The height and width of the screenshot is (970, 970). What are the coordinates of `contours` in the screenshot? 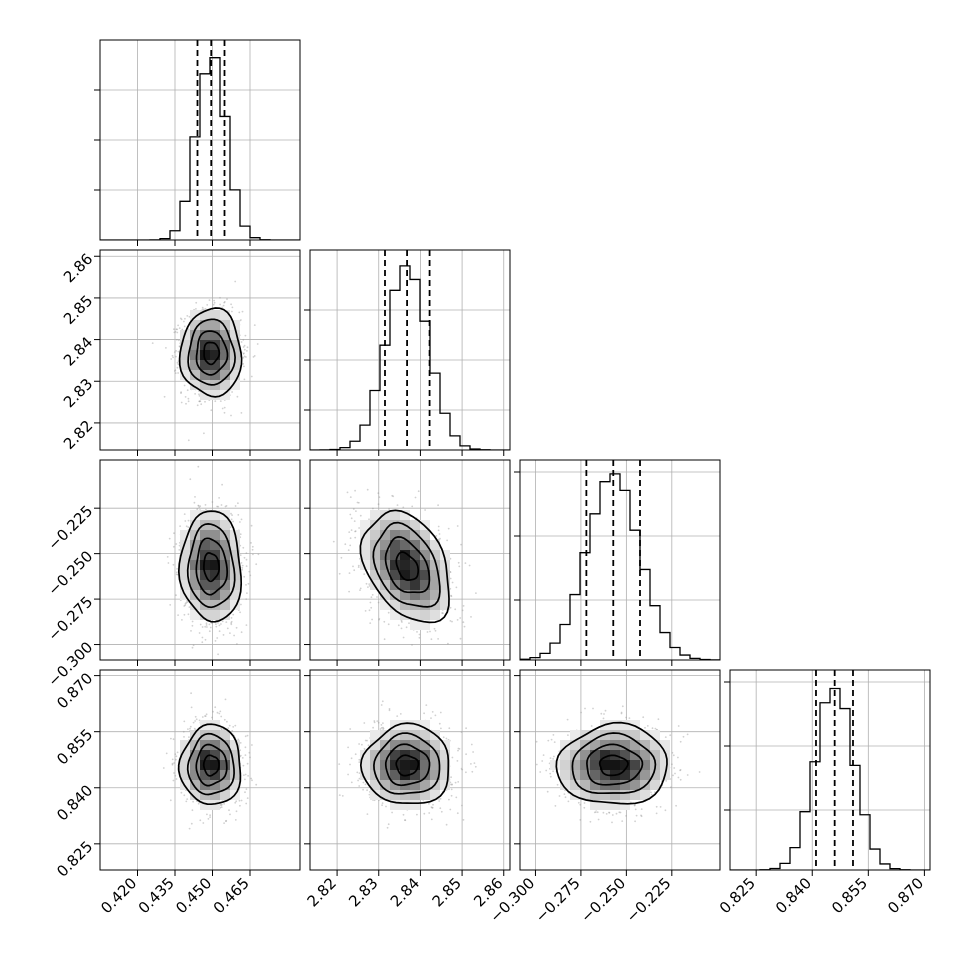 It's located at (210, 352).